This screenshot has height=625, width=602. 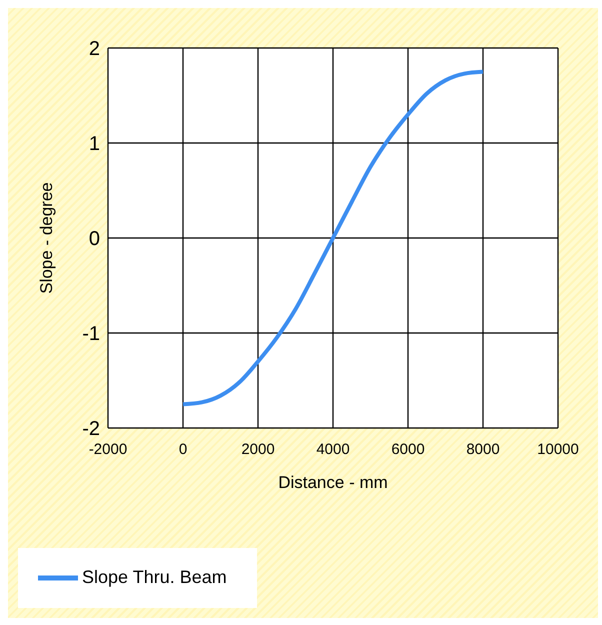 What do you see at coordinates (258, 449) in the screenshot?
I see `x-tick-label: 2000` at bounding box center [258, 449].